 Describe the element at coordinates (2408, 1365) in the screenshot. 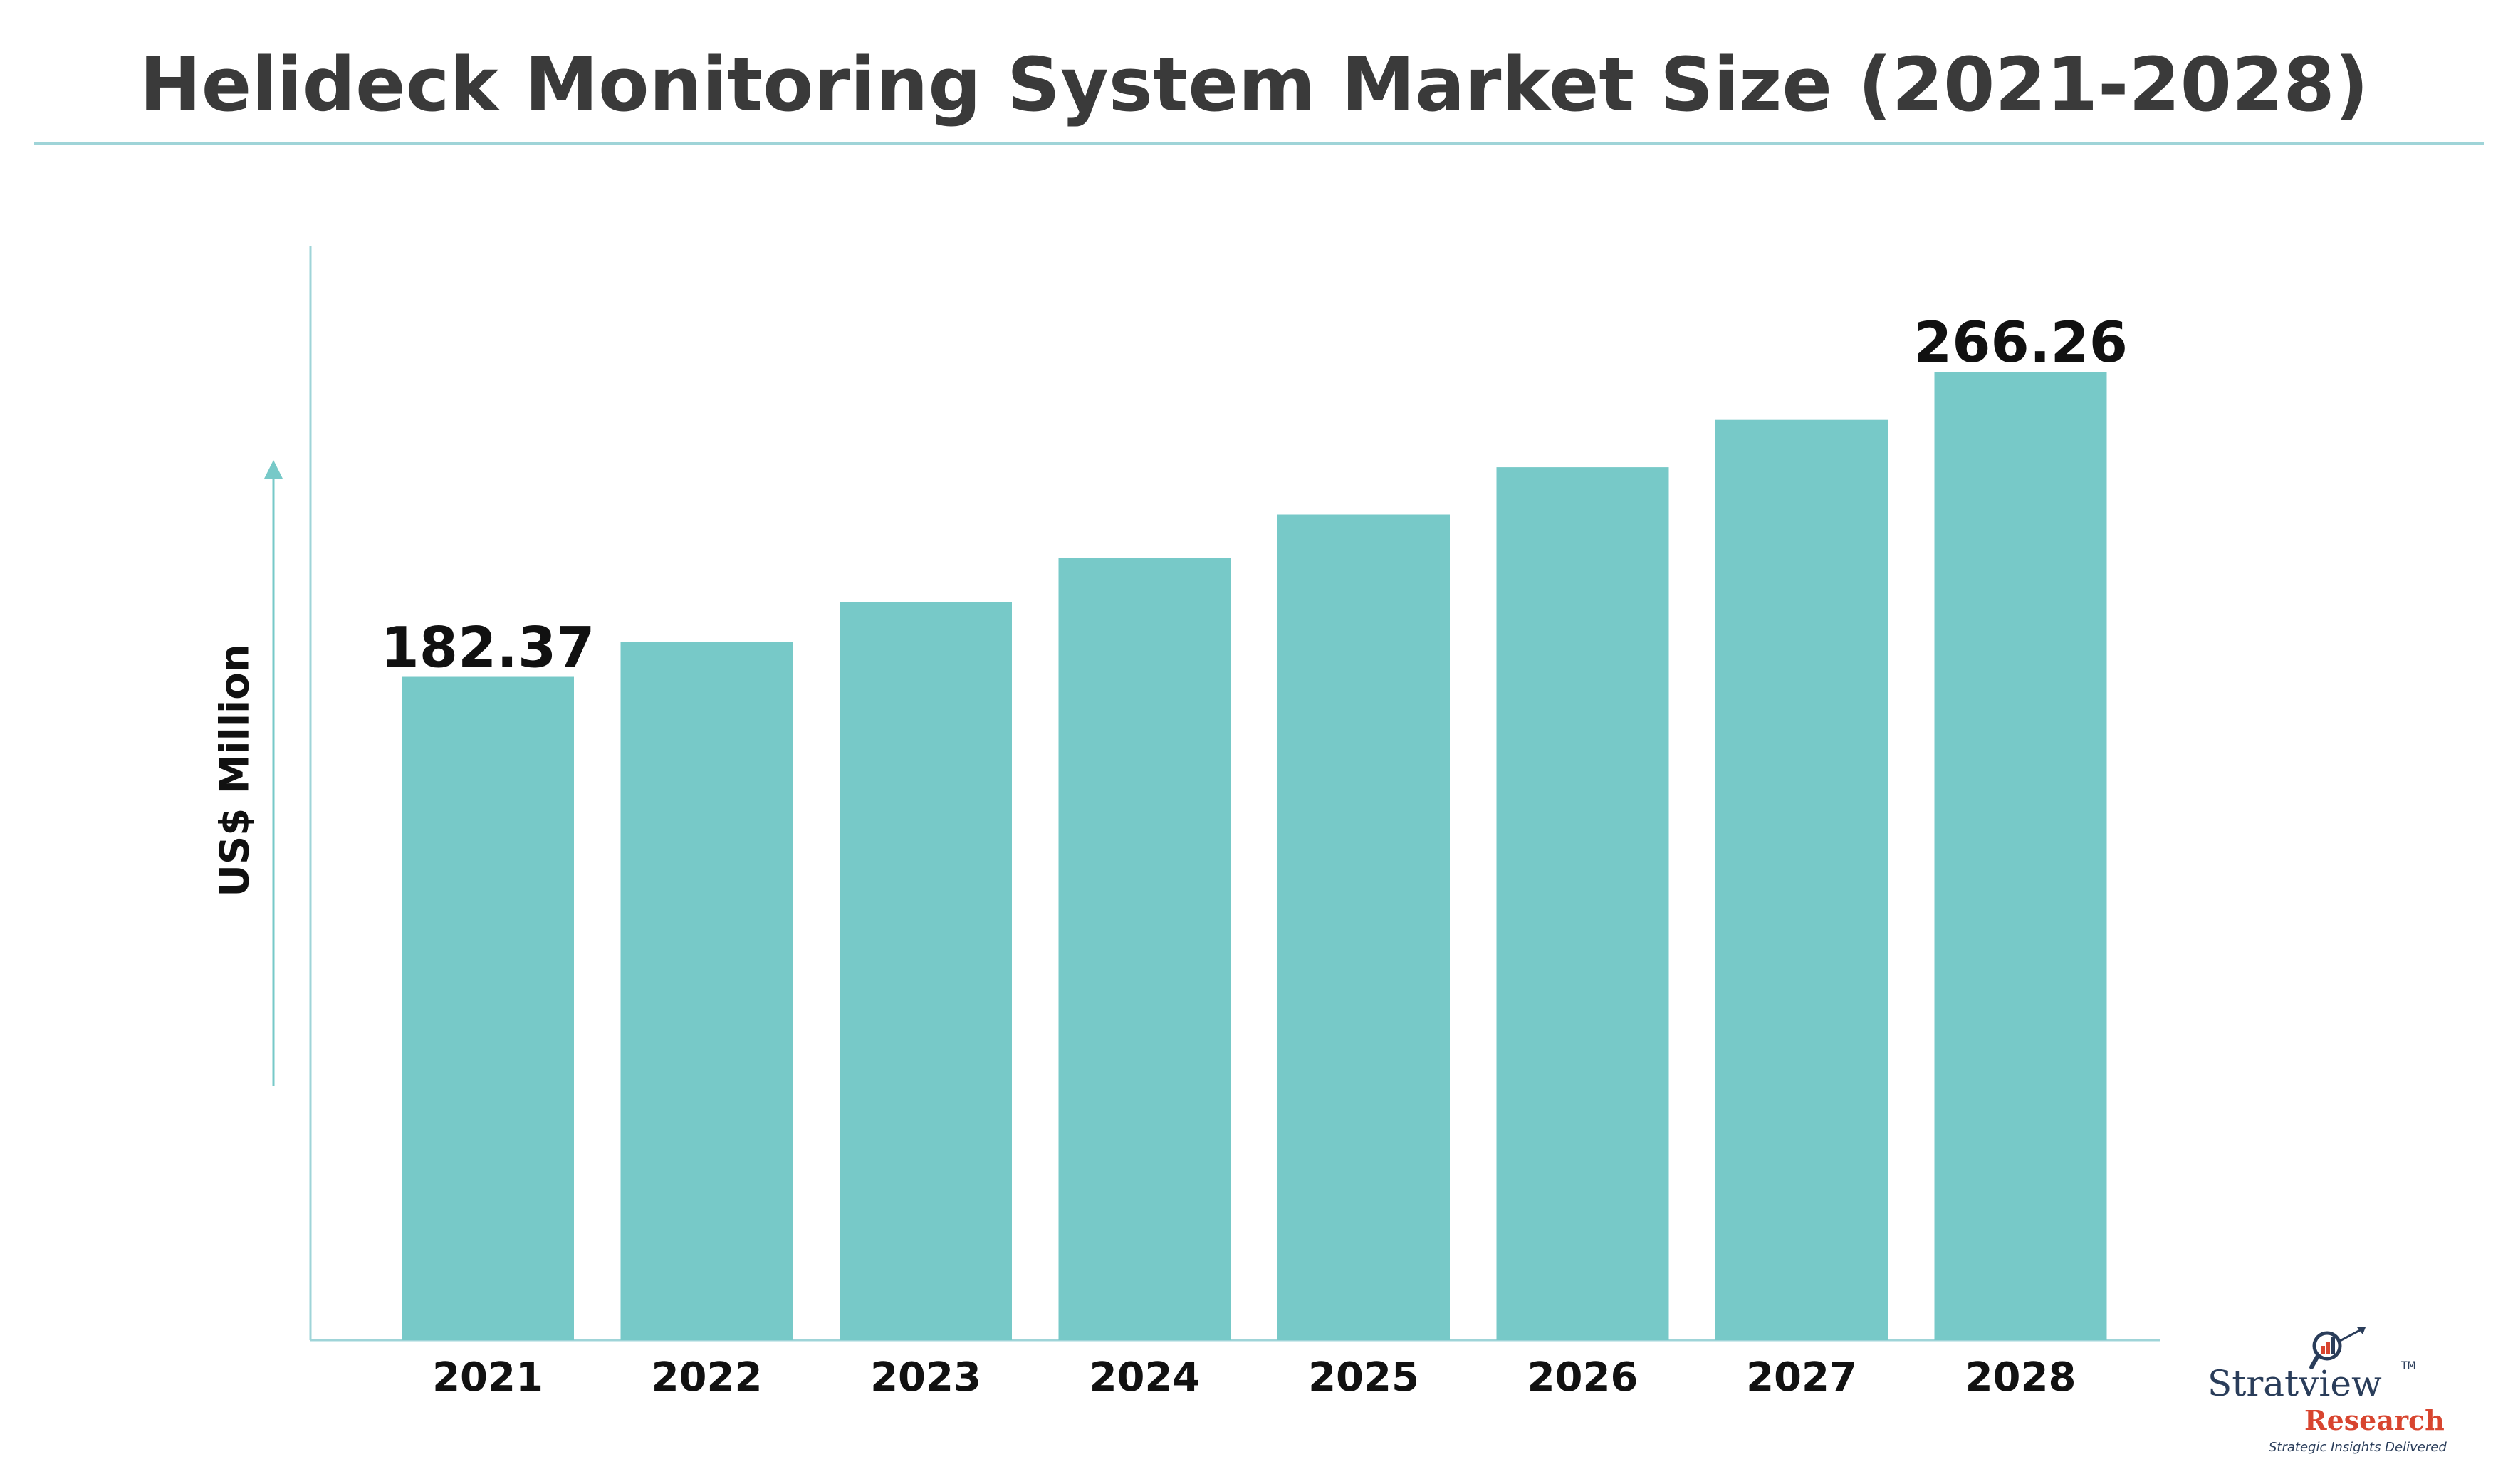

I see `logo-trademark: TM` at that location.